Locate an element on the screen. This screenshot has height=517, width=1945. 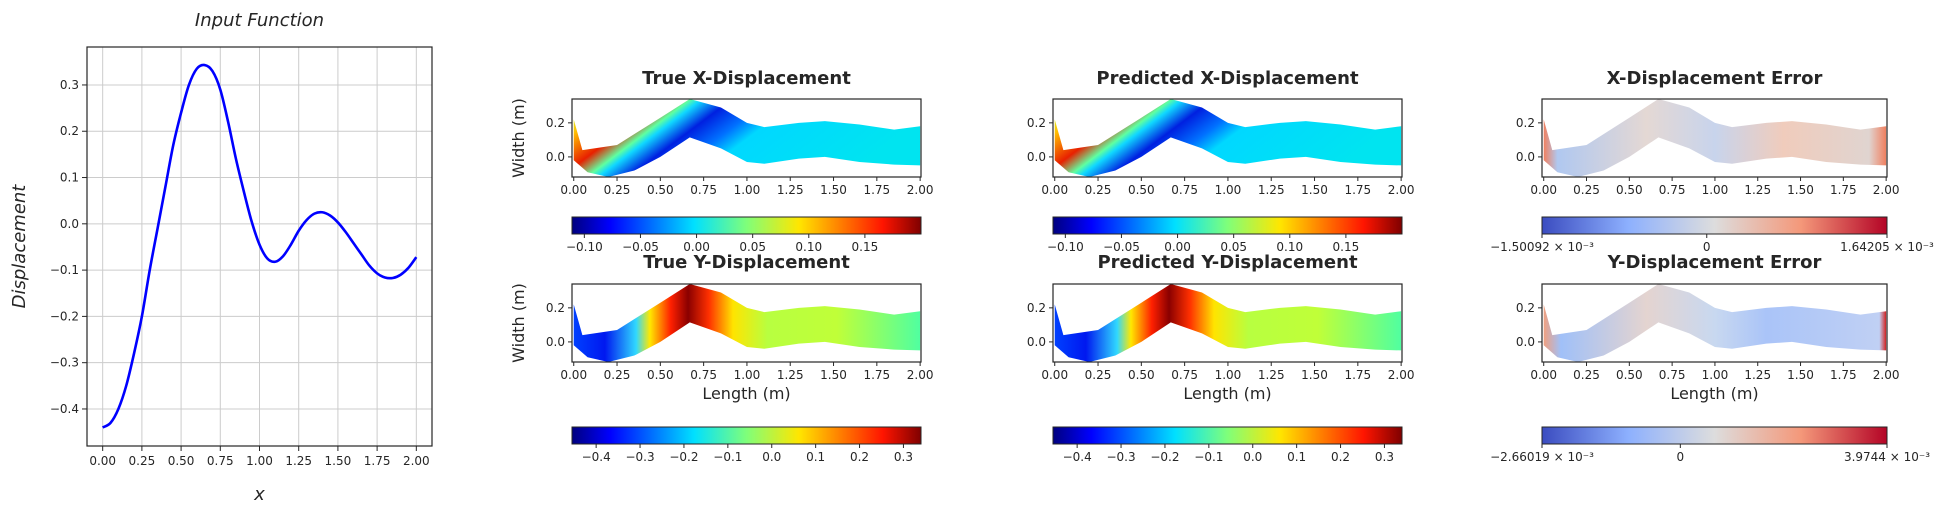
displacement-line is located at coordinates (260, 246).